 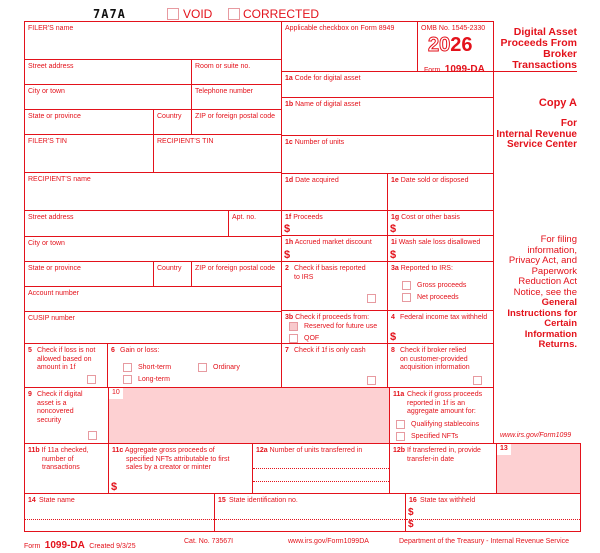 I want to click on label: 1h Accrued market discount, so click(x=328, y=242).